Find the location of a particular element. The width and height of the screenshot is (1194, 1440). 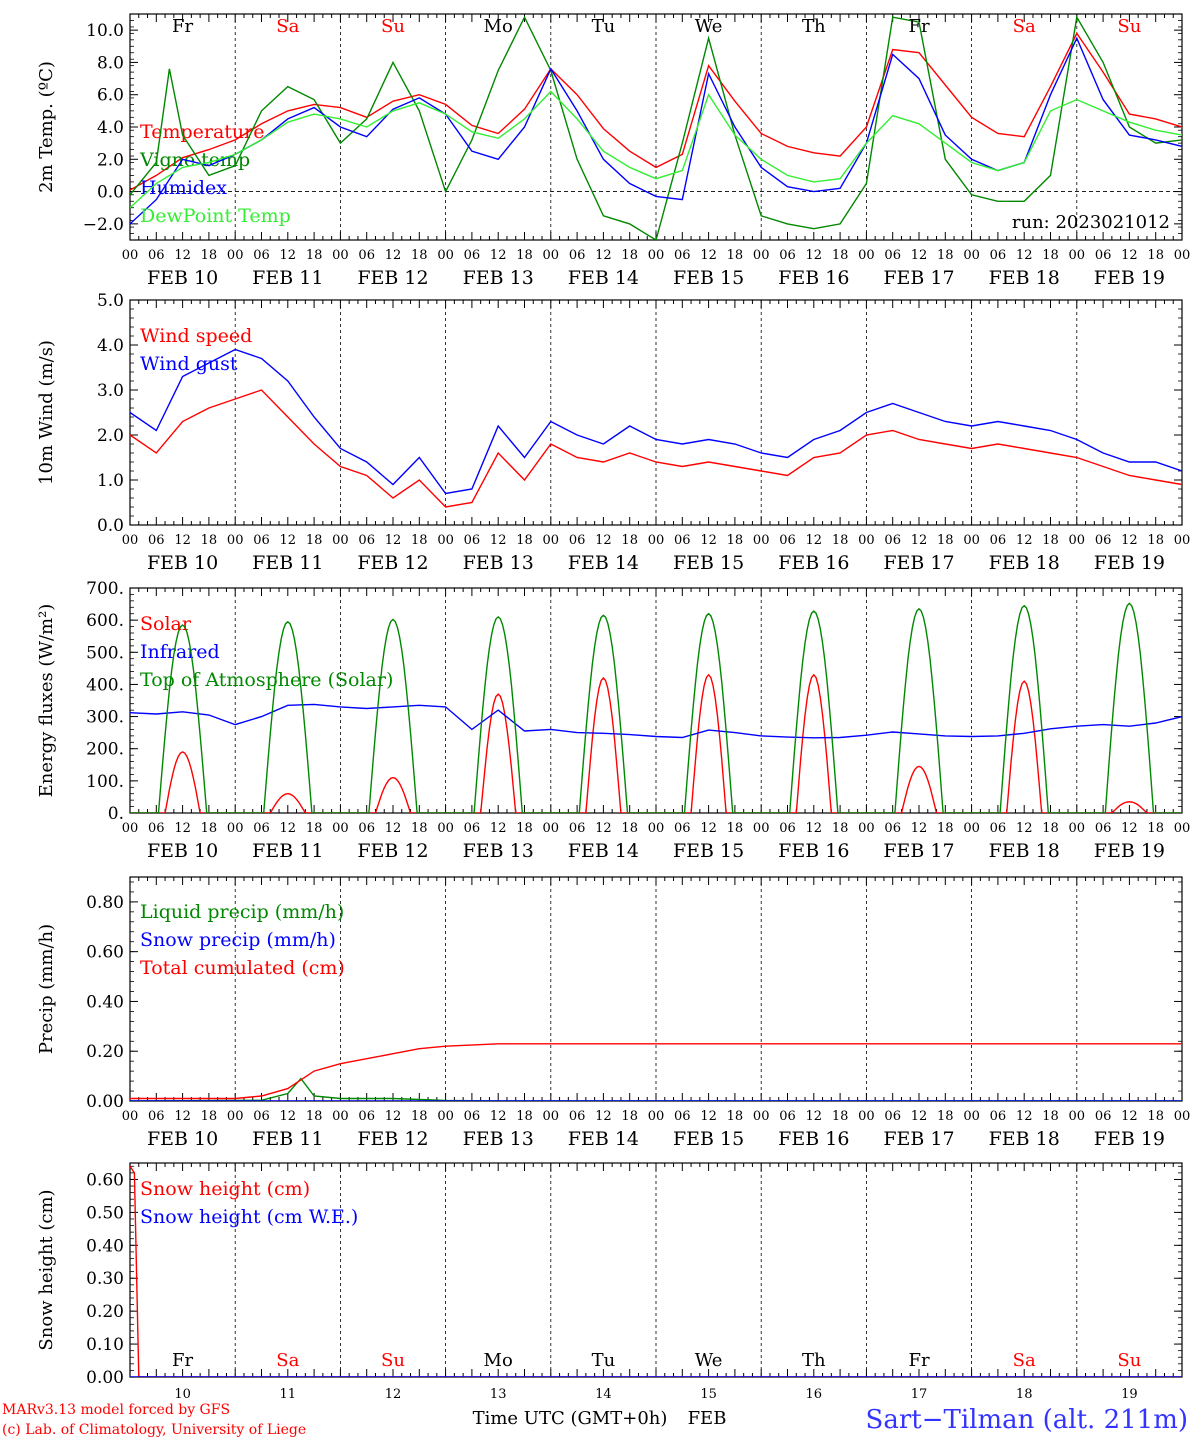

footer-model: MARv3.13 model forced by GFS is located at coordinates (116, 1410).